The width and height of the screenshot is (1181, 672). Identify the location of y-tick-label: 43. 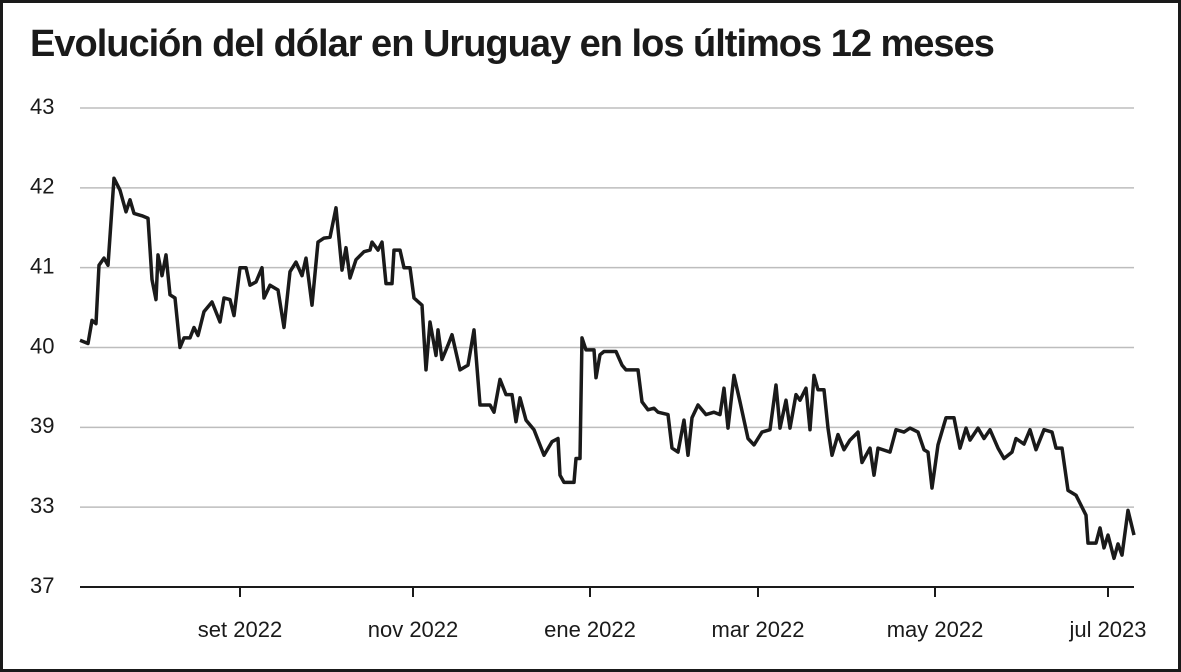
(42, 106).